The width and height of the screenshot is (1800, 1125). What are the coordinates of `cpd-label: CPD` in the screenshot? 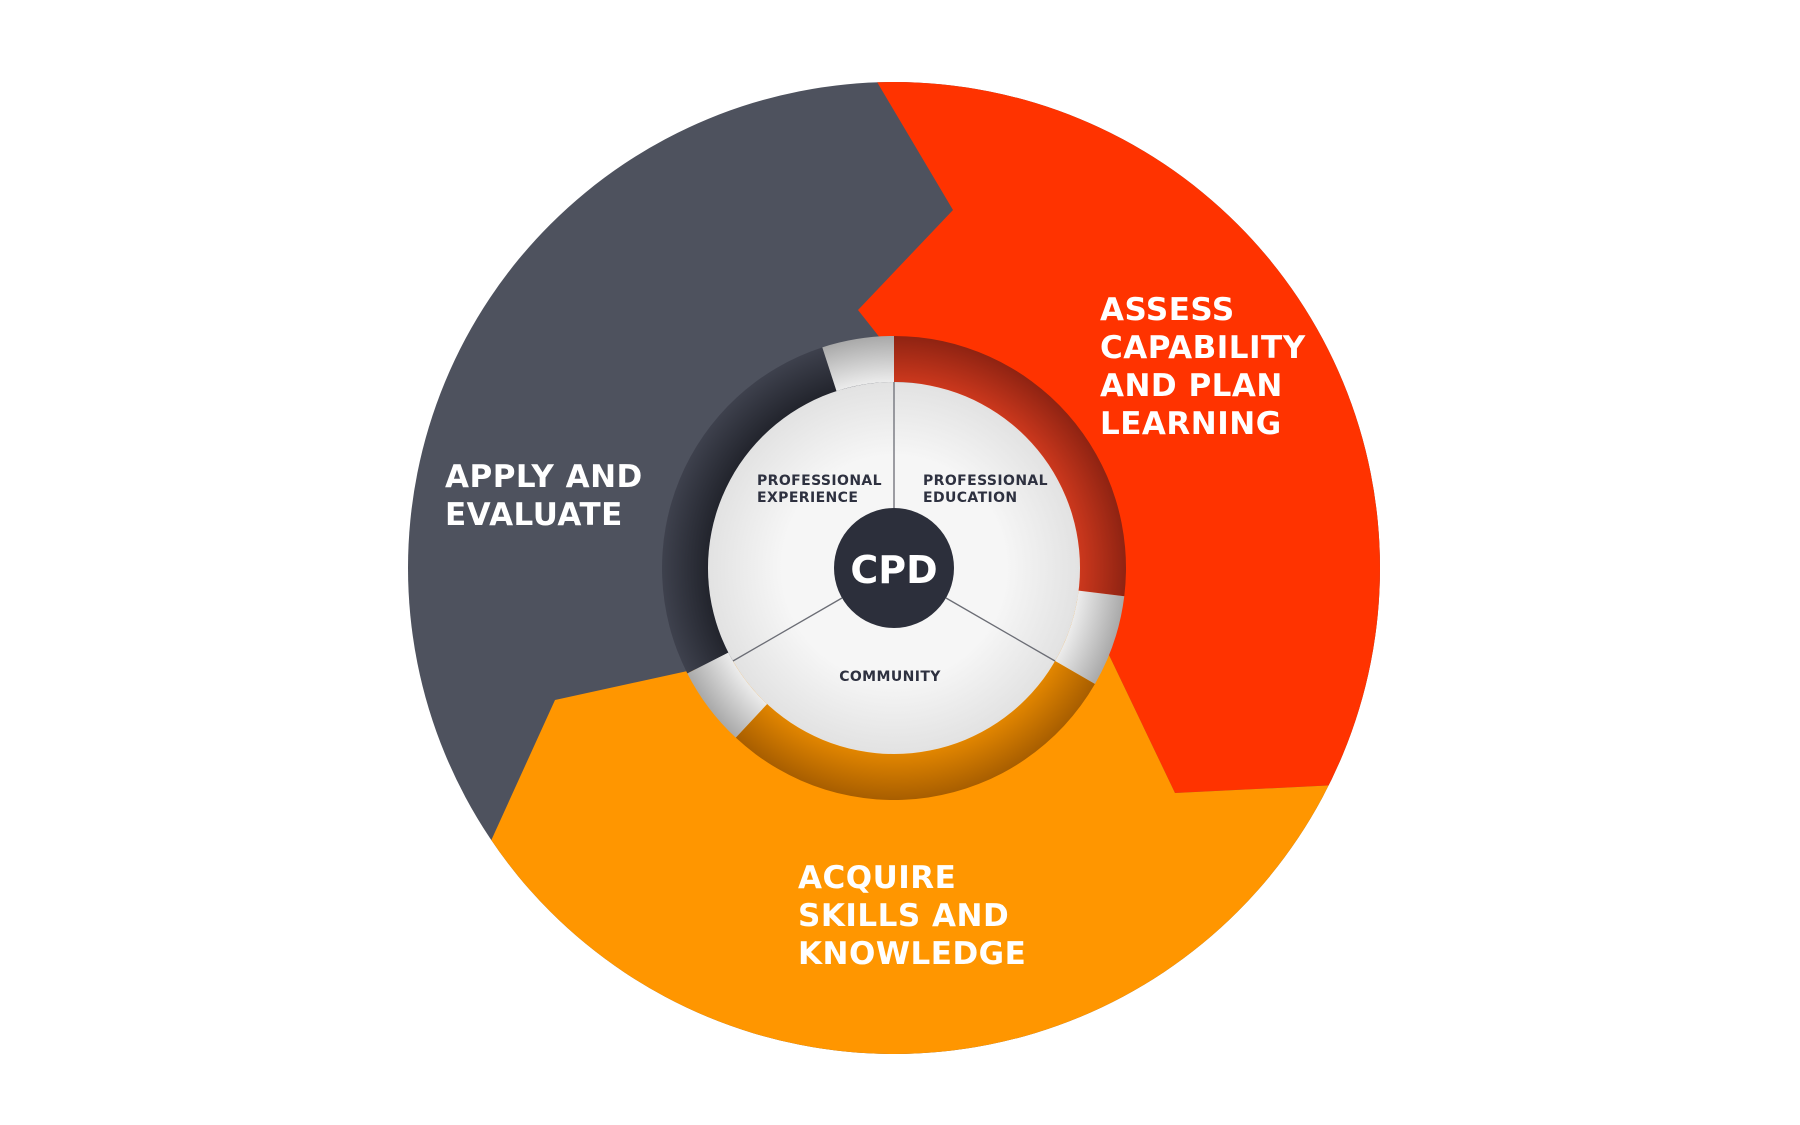 It's located at (893, 570).